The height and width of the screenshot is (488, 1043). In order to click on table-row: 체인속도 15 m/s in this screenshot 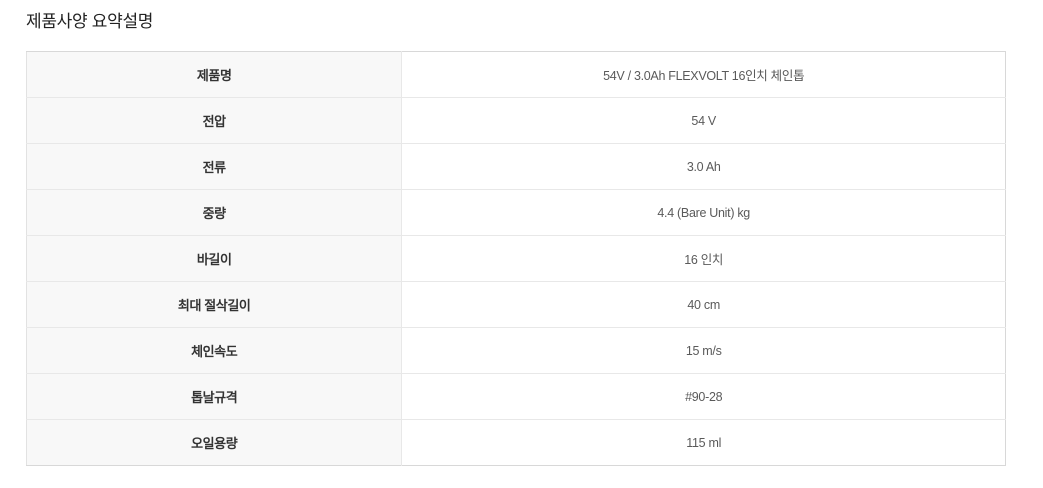, I will do `click(516, 350)`.